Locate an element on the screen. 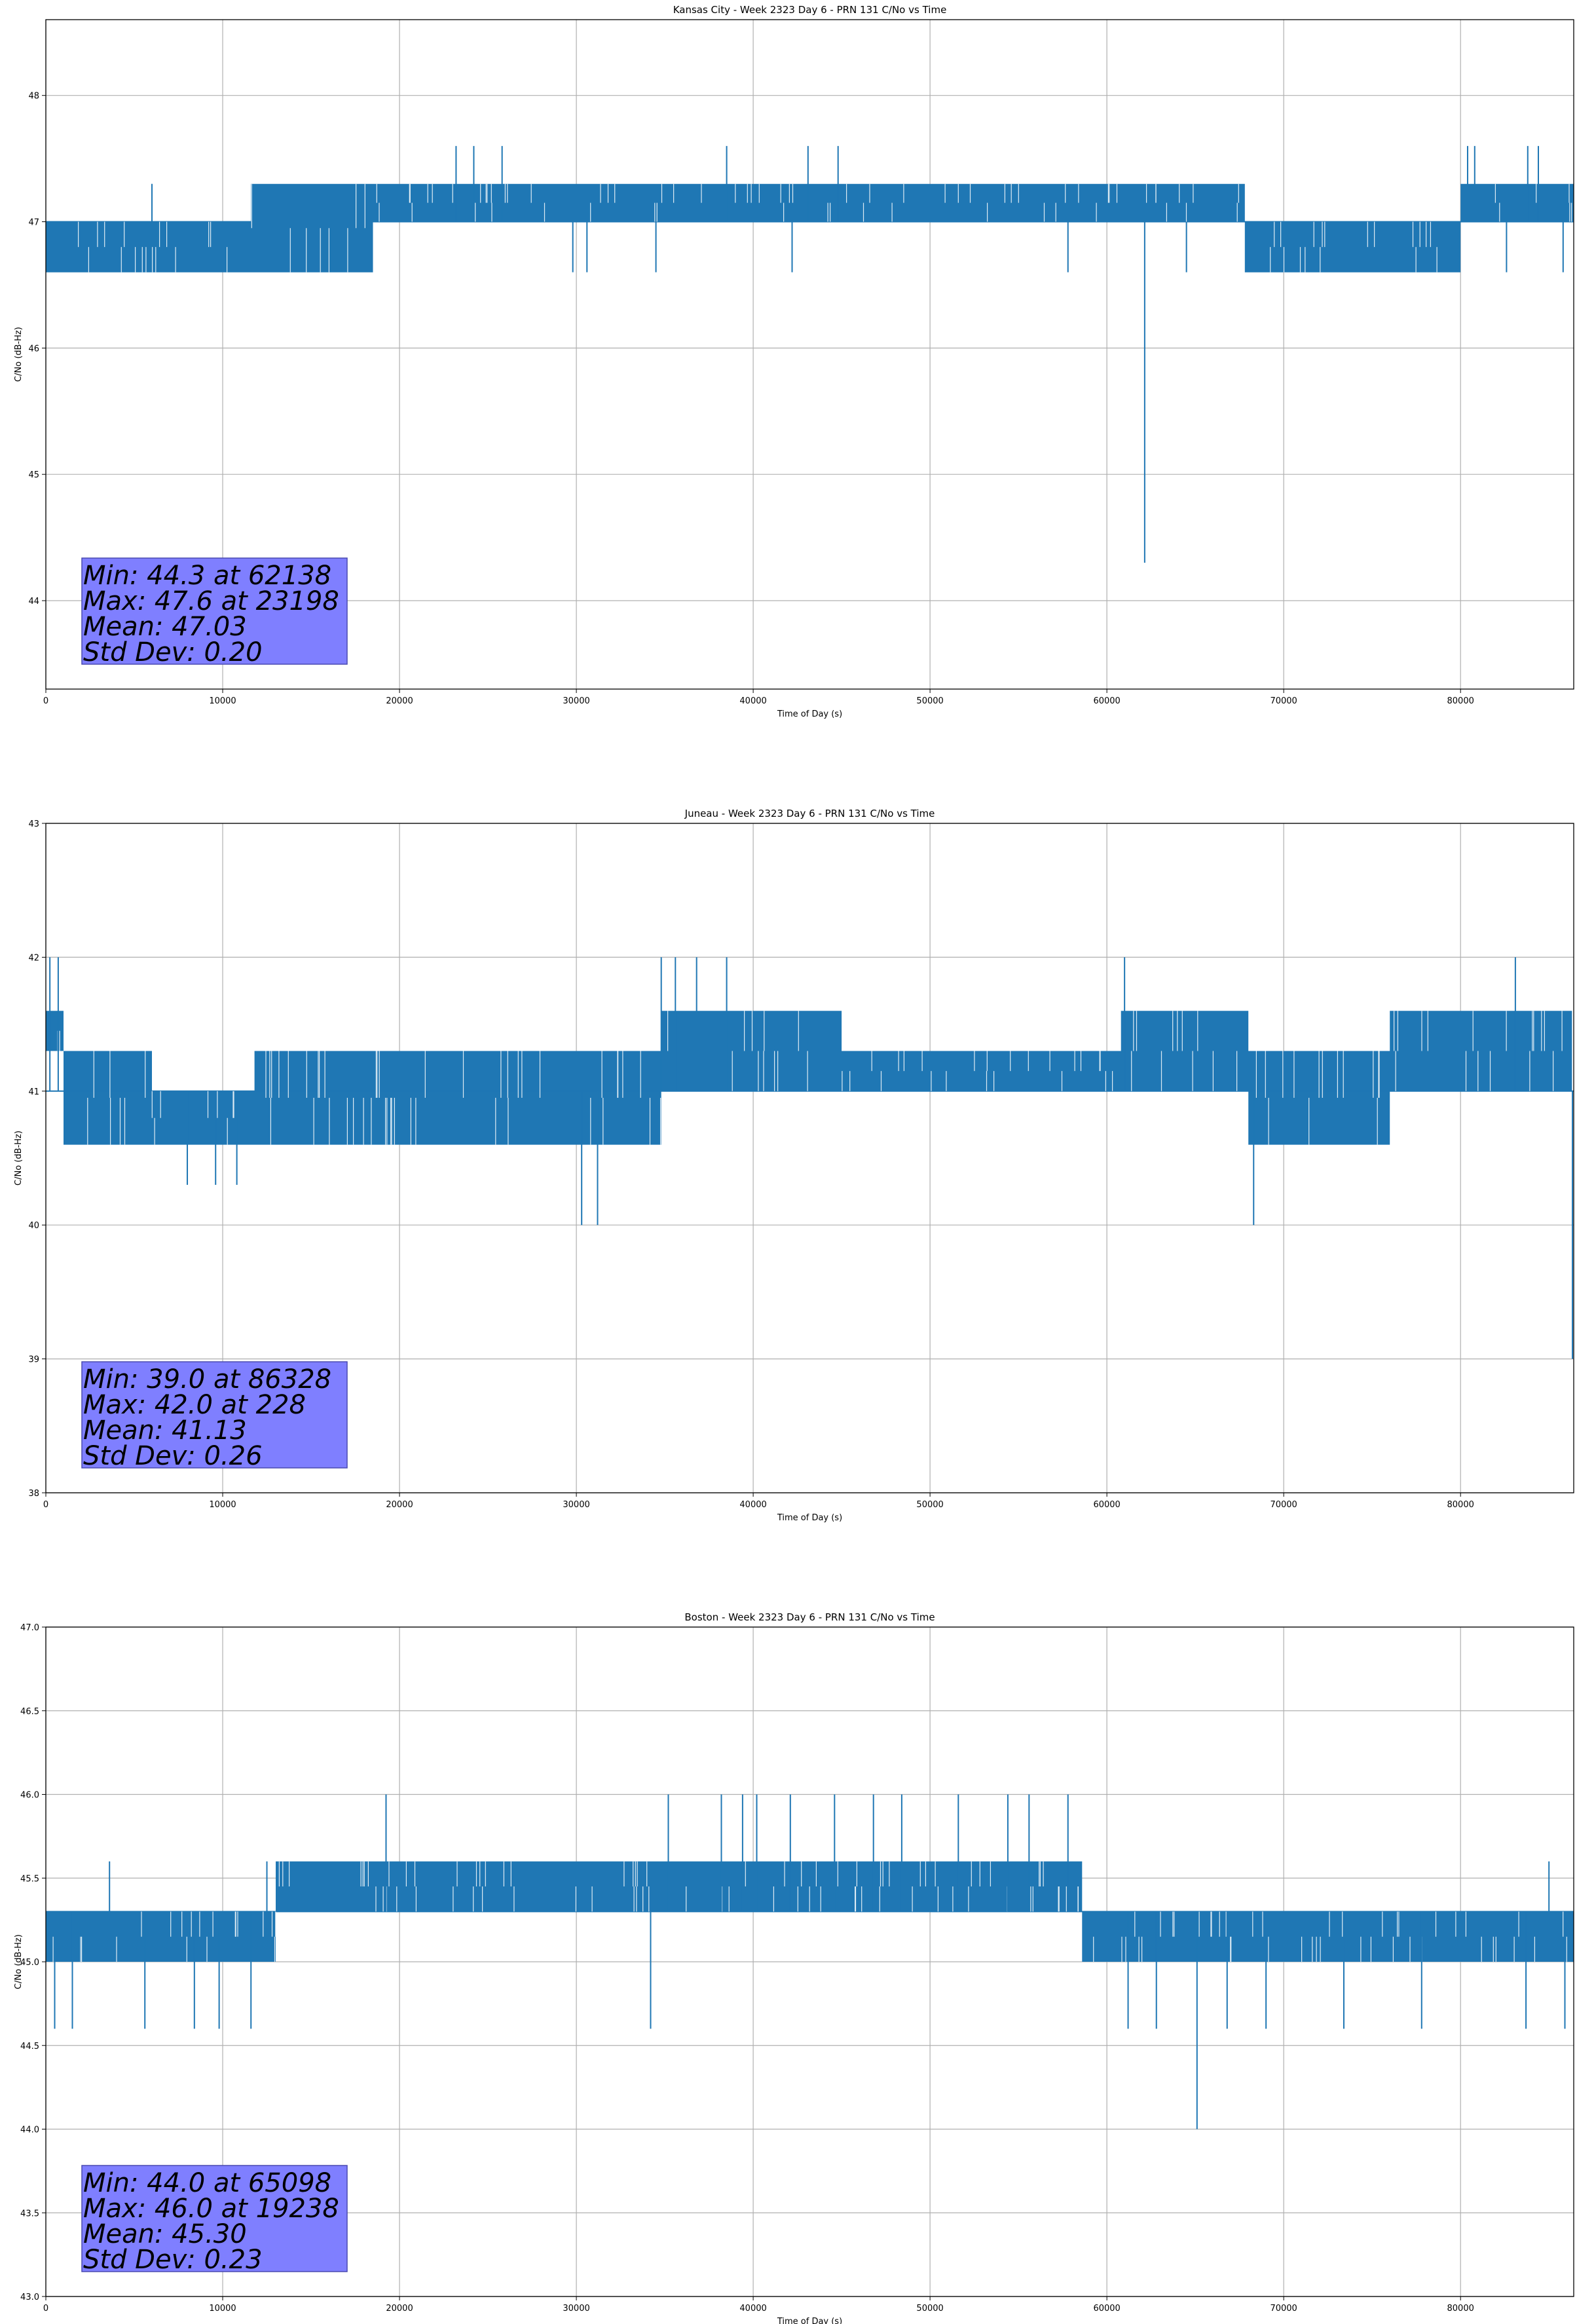 The image size is (1577, 2324). y-tick-label: 43 is located at coordinates (33, 824).